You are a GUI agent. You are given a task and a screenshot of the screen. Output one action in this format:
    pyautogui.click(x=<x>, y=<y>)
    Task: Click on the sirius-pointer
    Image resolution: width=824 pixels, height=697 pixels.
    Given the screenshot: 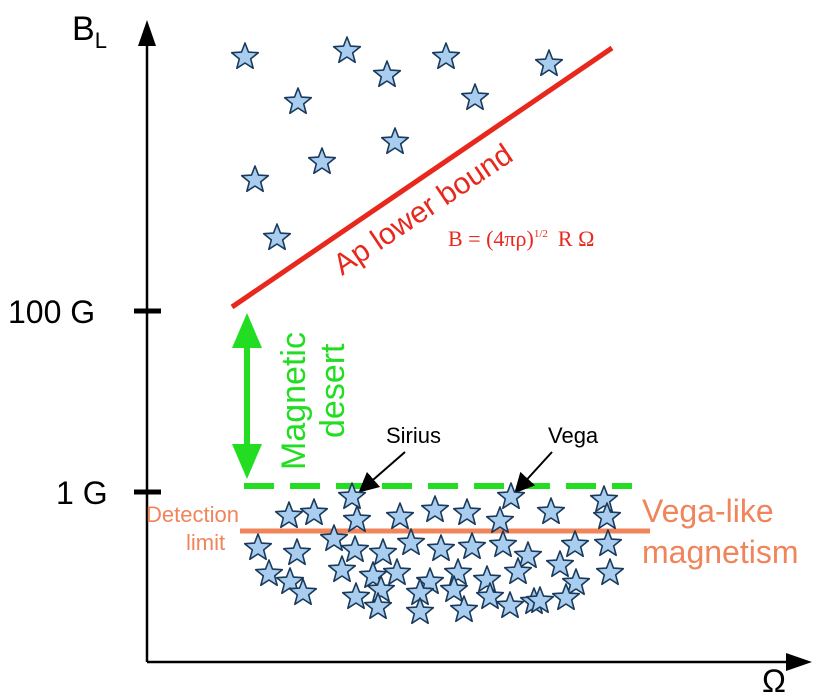 What is the action you would take?
    pyautogui.click(x=382, y=472)
    